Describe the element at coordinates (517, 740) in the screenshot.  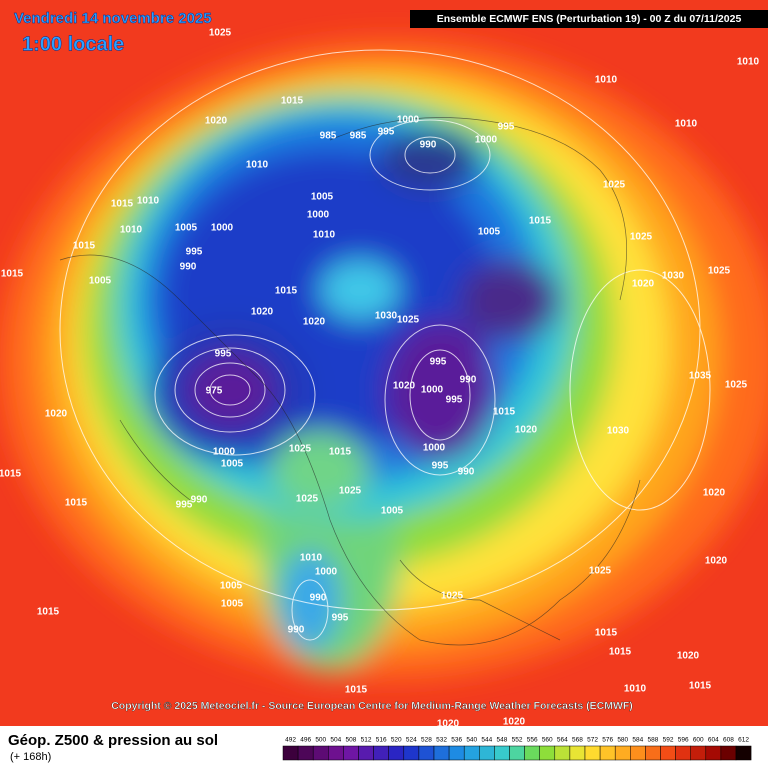
I see `scale-label: 552` at that location.